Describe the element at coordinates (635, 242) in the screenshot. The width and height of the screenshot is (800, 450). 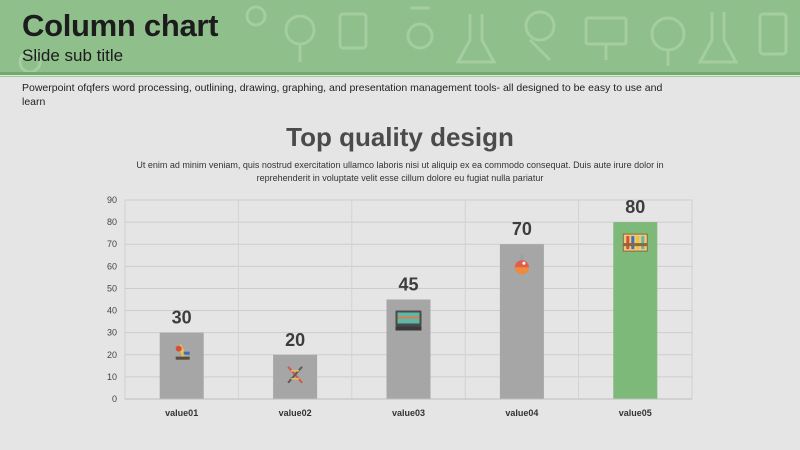
I see `test-tubes-icon` at that location.